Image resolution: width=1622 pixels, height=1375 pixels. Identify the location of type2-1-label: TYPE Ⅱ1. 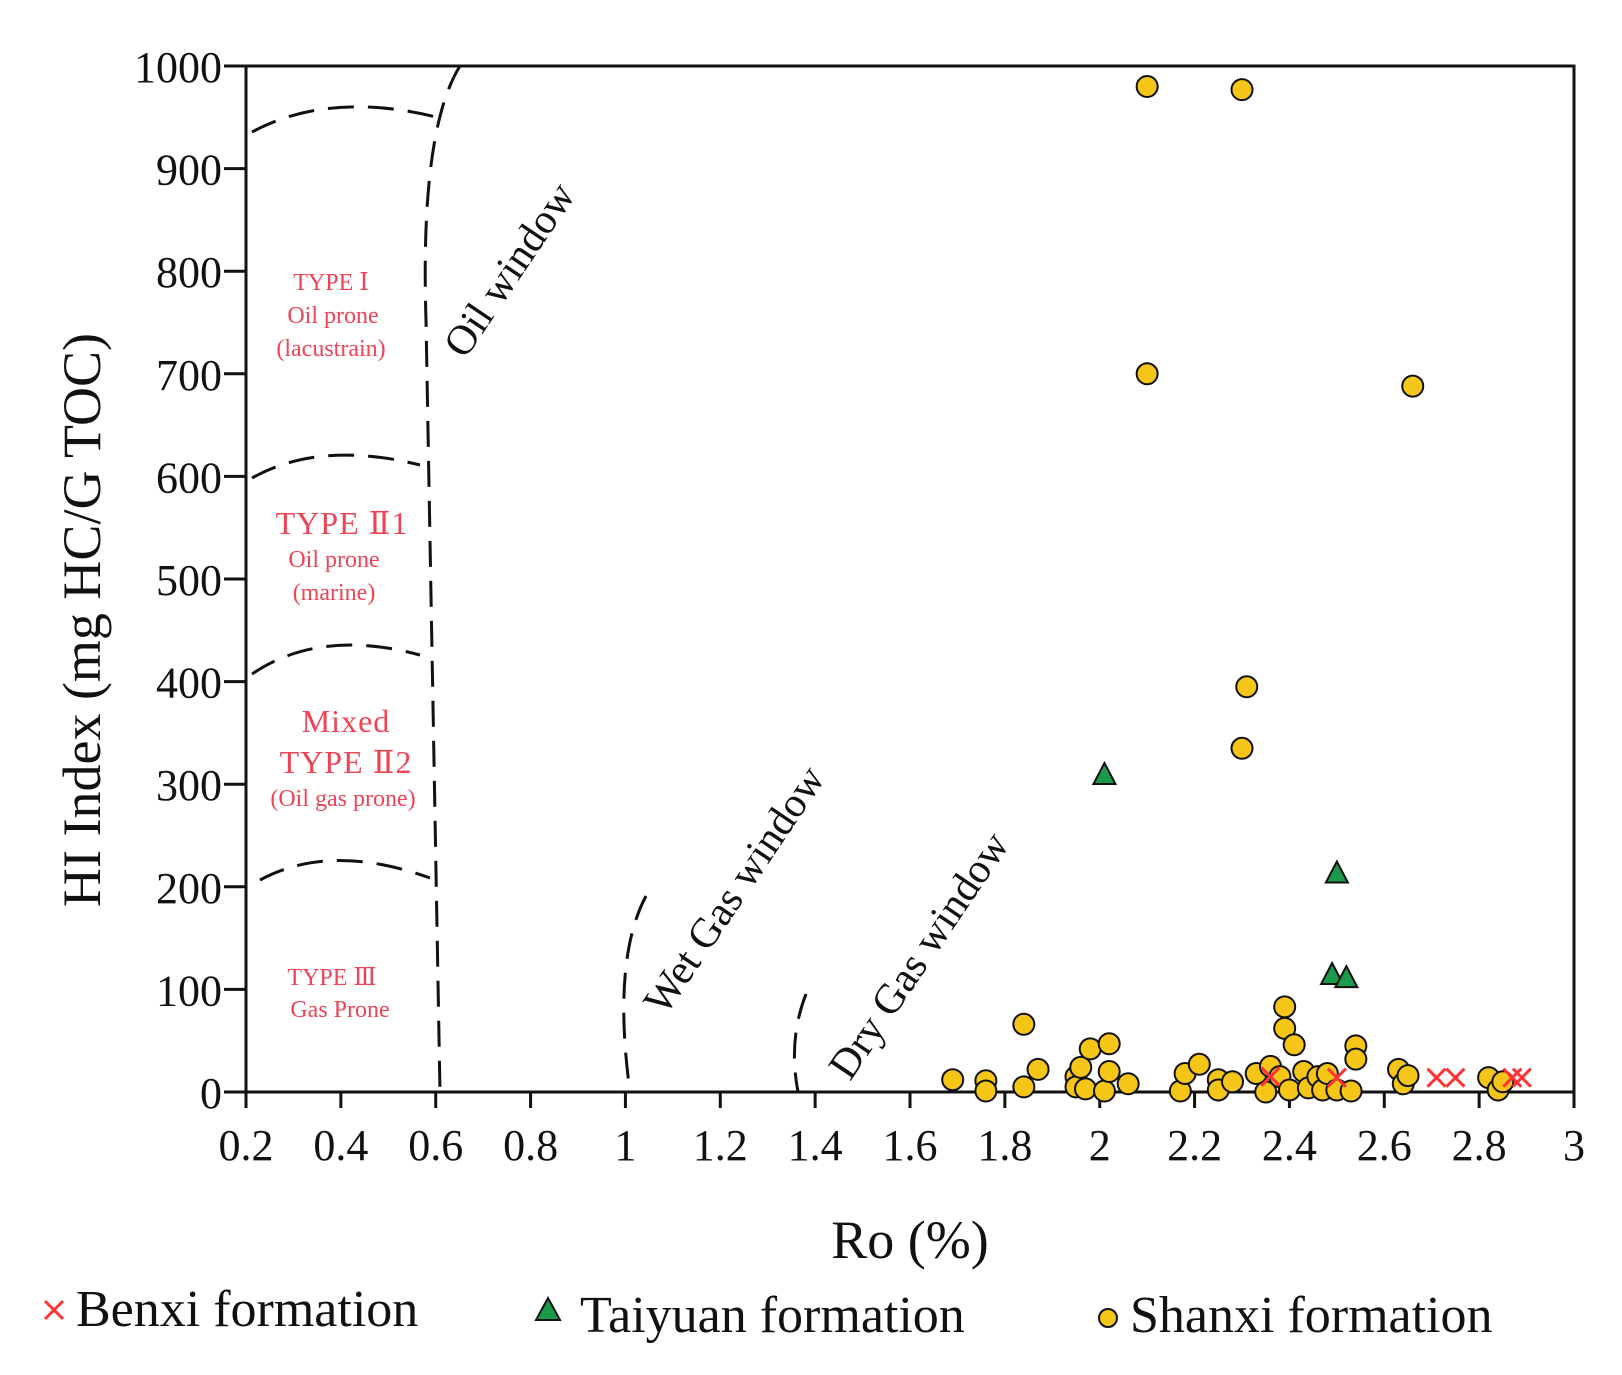
(342, 523).